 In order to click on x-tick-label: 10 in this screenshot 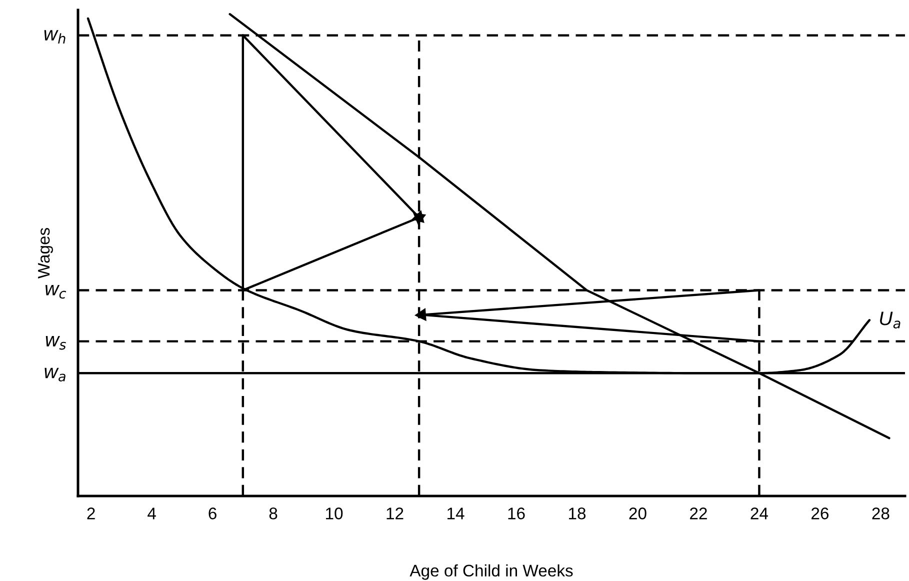, I will do `click(334, 514)`.